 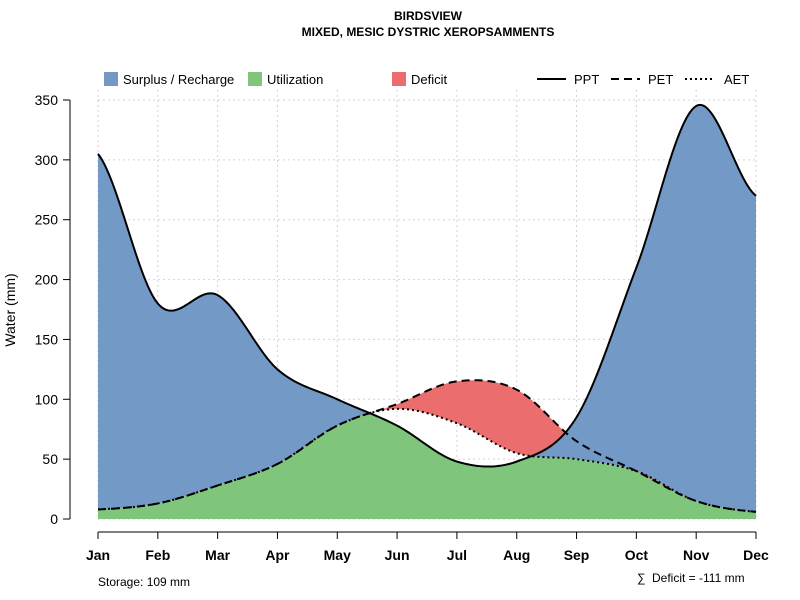 I want to click on y-tick-label: 250, so click(x=47, y=220).